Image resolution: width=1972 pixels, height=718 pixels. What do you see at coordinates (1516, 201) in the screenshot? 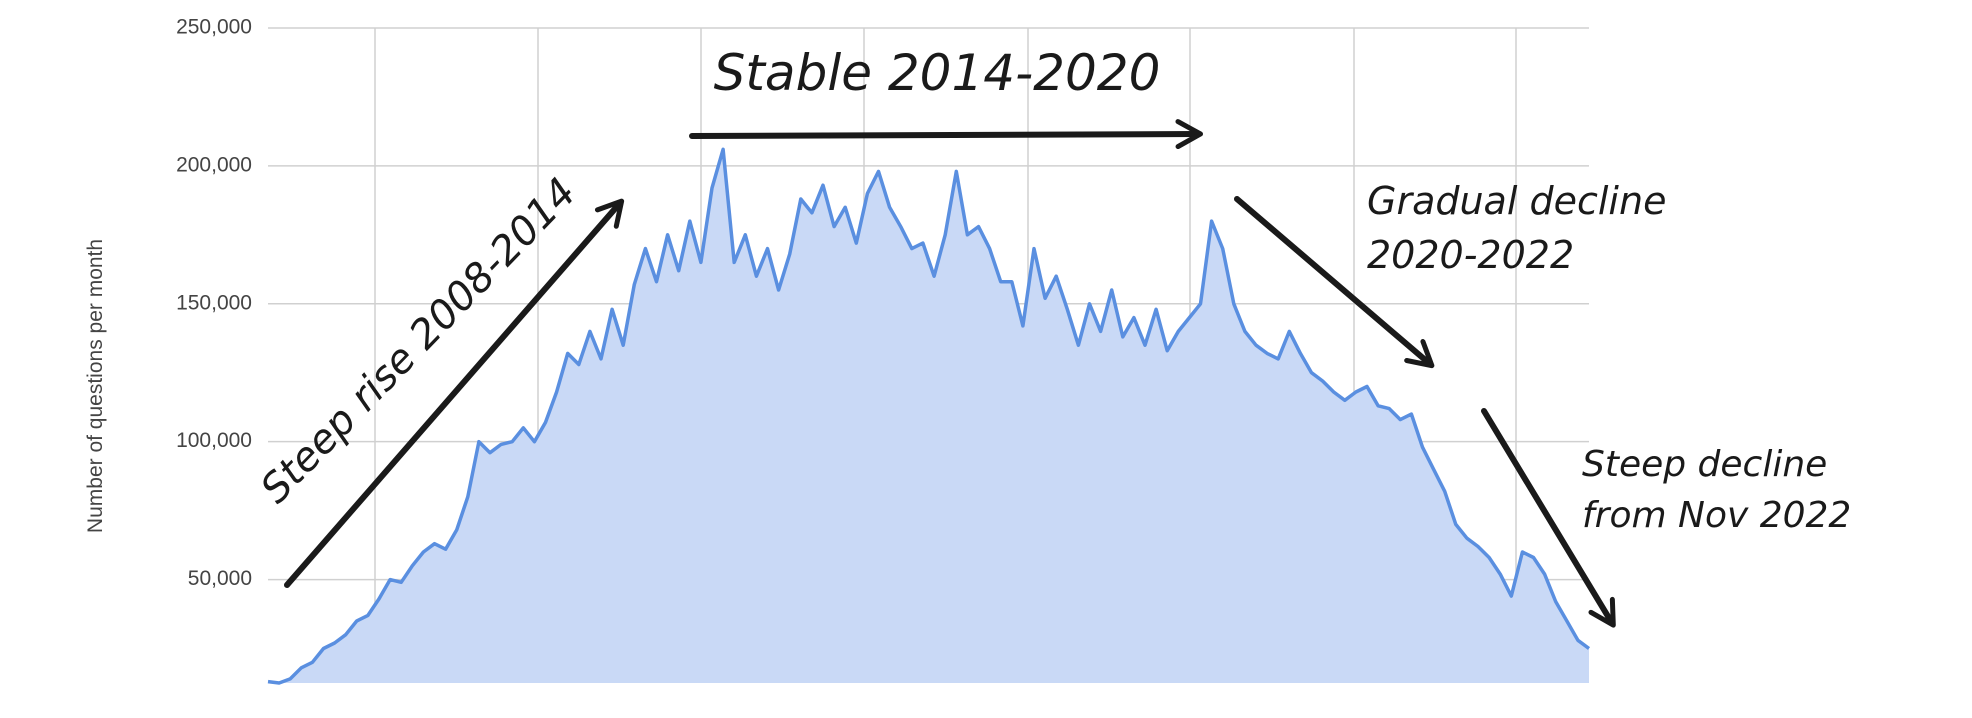
I see `annotation: Gradual decline` at bounding box center [1516, 201].